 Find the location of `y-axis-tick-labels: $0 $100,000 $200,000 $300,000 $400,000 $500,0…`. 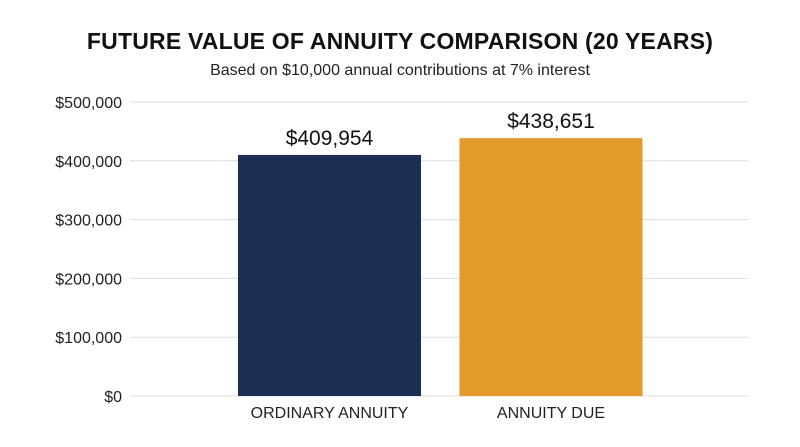

y-axis-tick-labels: $0 $100,000 $200,000 $300,000 $400,000 $500,0… is located at coordinates (88, 250).